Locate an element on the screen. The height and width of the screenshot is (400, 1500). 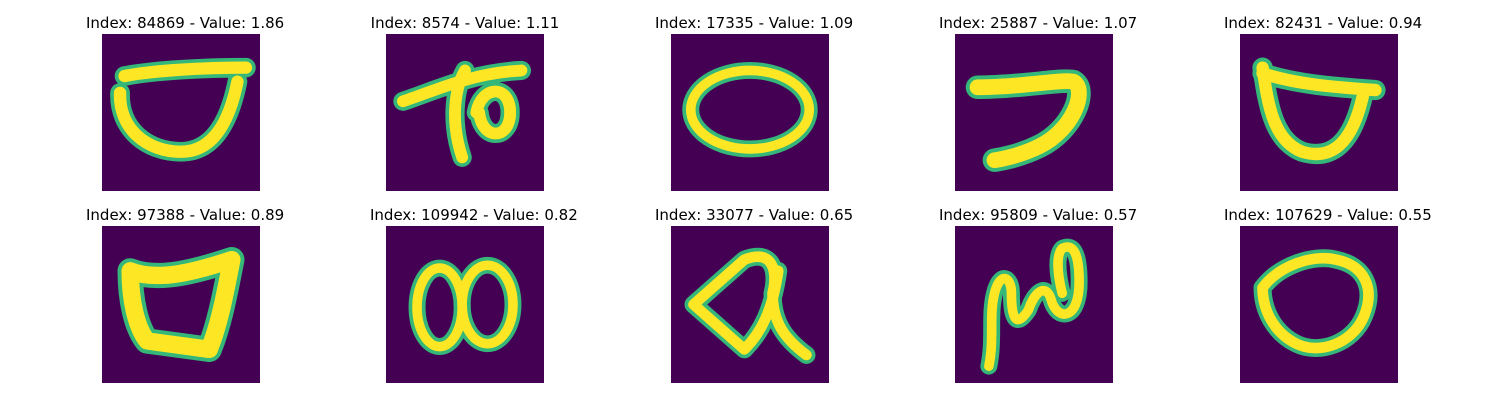
panel-title: Index: 33077 - Value: 0.65 is located at coordinates (754, 215).